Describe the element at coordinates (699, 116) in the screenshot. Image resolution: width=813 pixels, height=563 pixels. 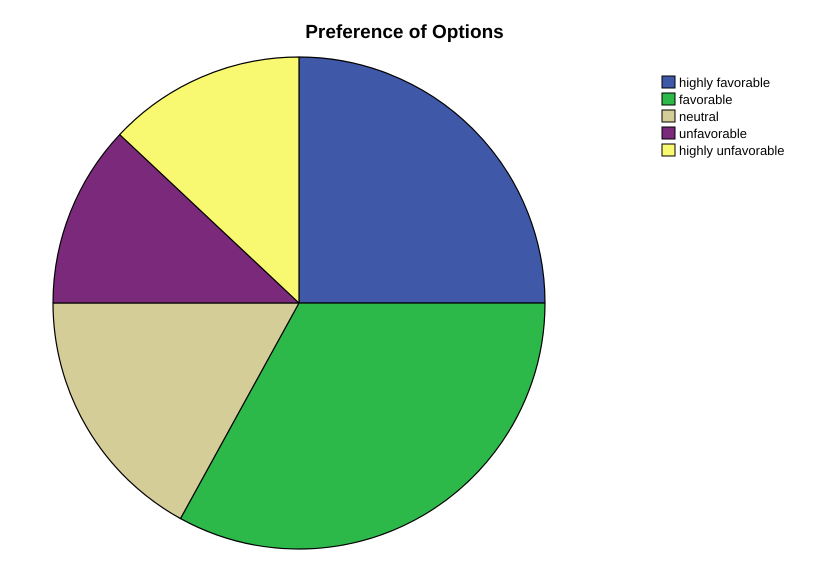
I see `legend-label: neutral` at that location.